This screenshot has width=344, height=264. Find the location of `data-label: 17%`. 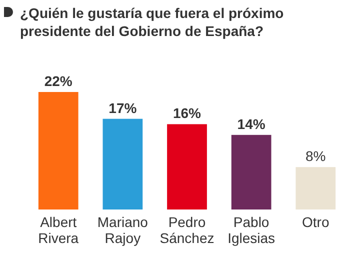

data-label: 17% is located at coordinates (123, 108).